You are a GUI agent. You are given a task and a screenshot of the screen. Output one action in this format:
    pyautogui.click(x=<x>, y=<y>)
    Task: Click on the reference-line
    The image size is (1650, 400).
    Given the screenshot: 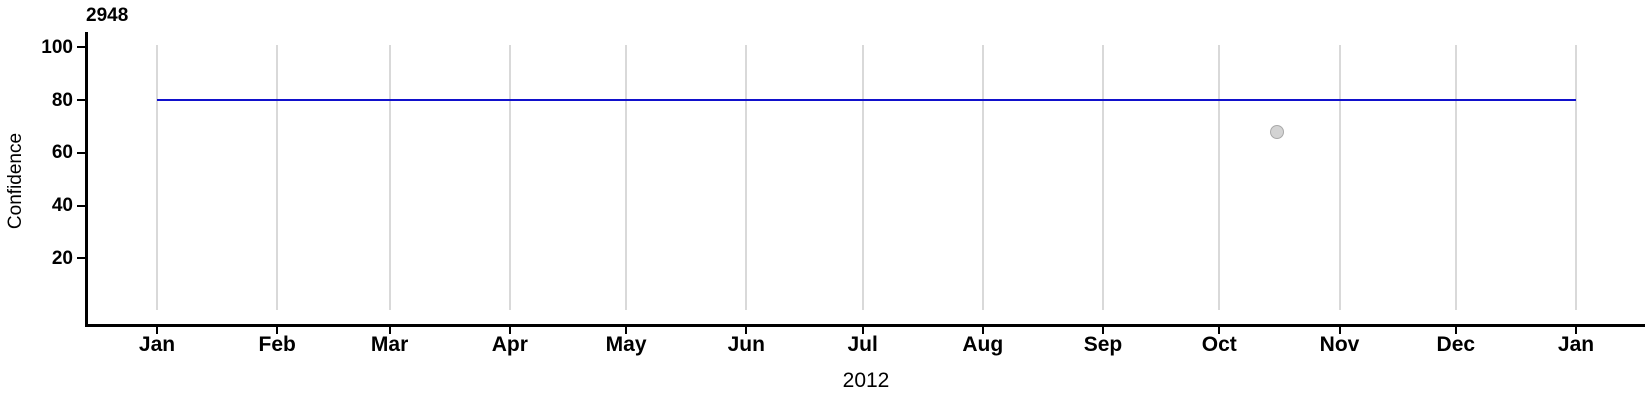 What is the action you would take?
    pyautogui.click(x=866, y=100)
    